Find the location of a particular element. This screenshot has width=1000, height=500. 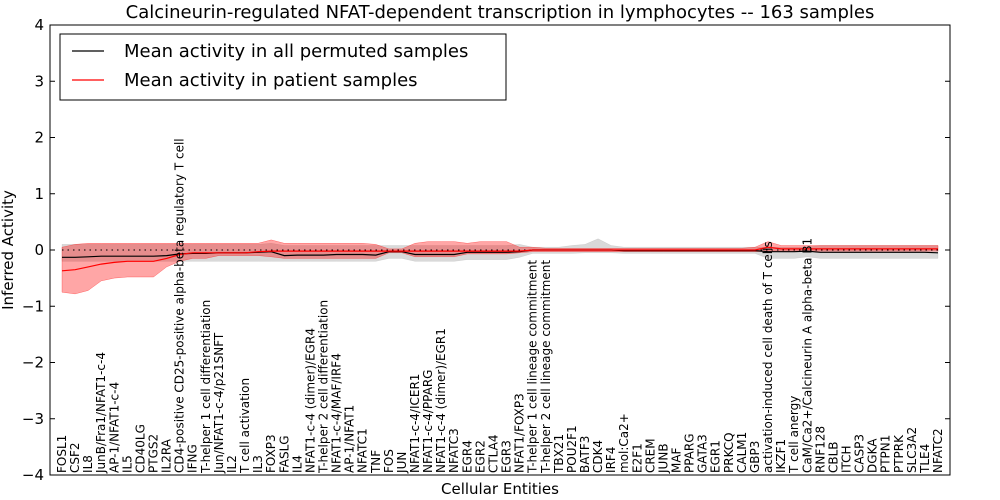

series-lines is located at coordinates (500, 259).